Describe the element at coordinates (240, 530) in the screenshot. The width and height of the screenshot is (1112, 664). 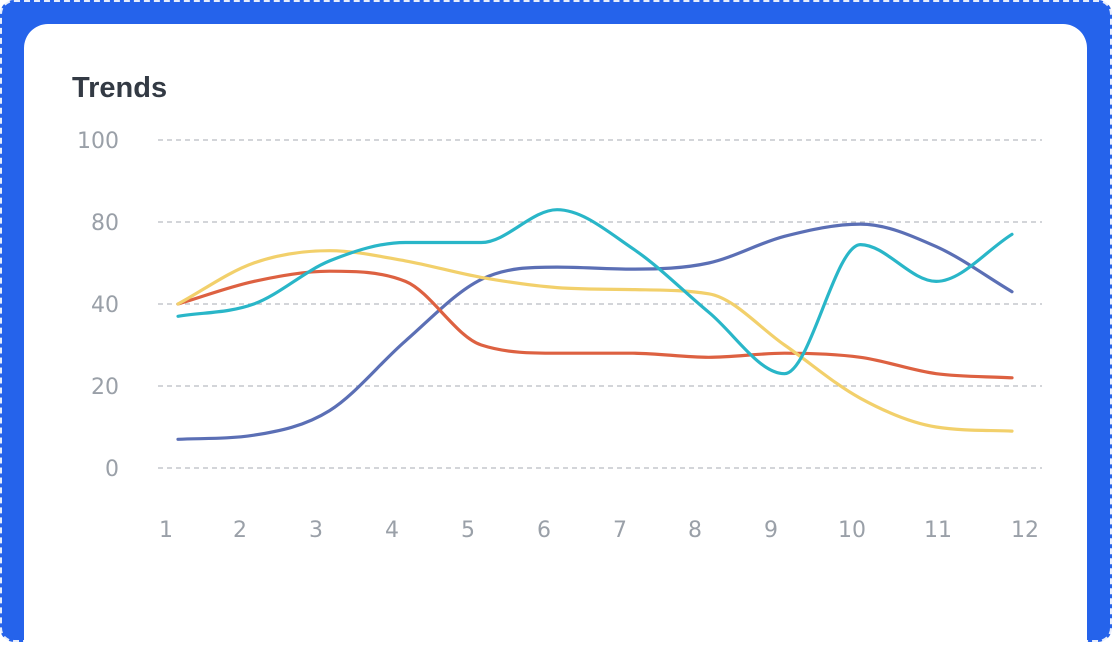
I see `x-tick-label: 2` at that location.